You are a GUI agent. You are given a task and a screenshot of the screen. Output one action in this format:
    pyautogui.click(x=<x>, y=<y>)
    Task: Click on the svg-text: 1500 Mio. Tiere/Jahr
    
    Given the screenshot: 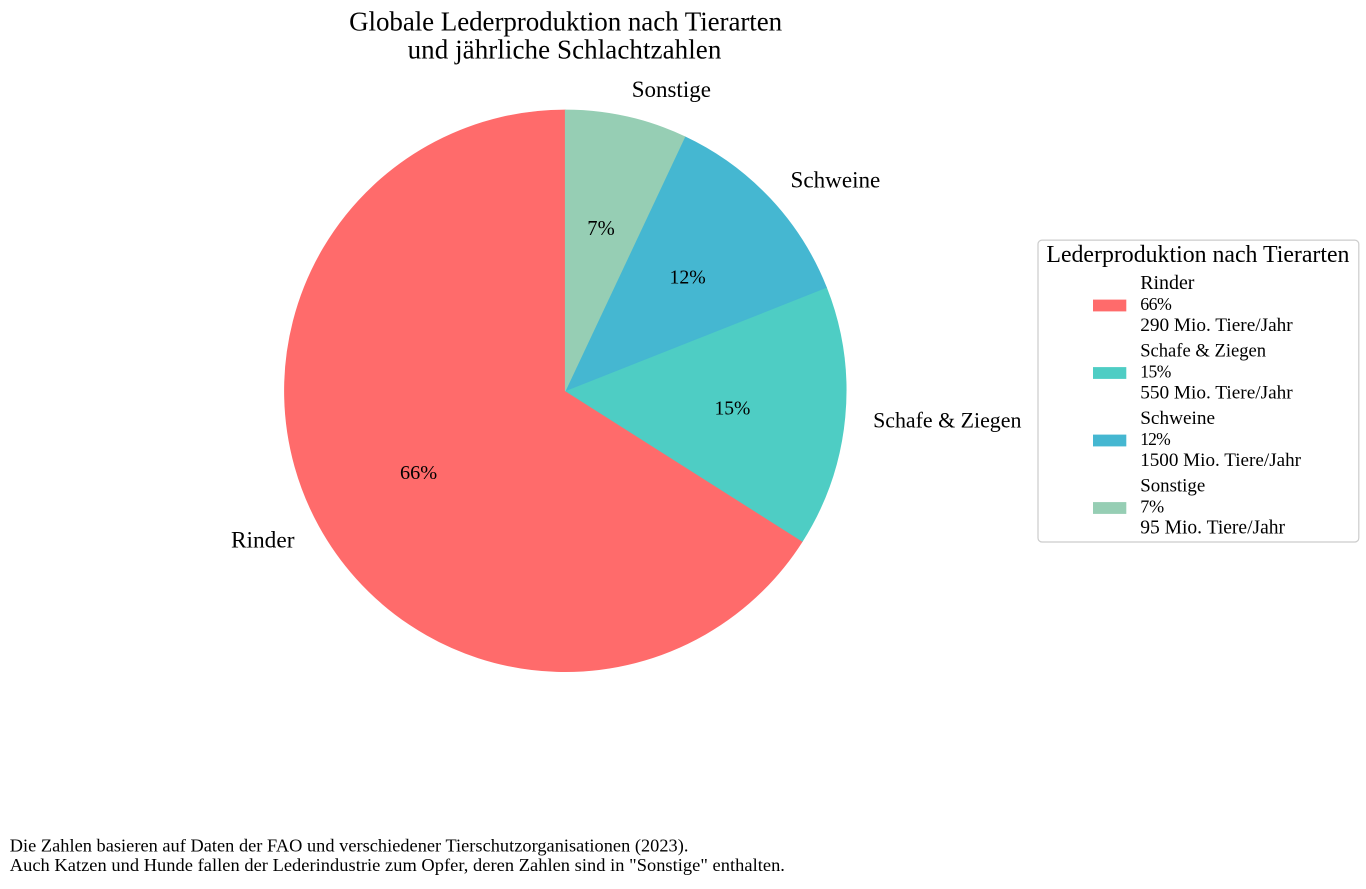 What is the action you would take?
    pyautogui.click(x=1220, y=460)
    